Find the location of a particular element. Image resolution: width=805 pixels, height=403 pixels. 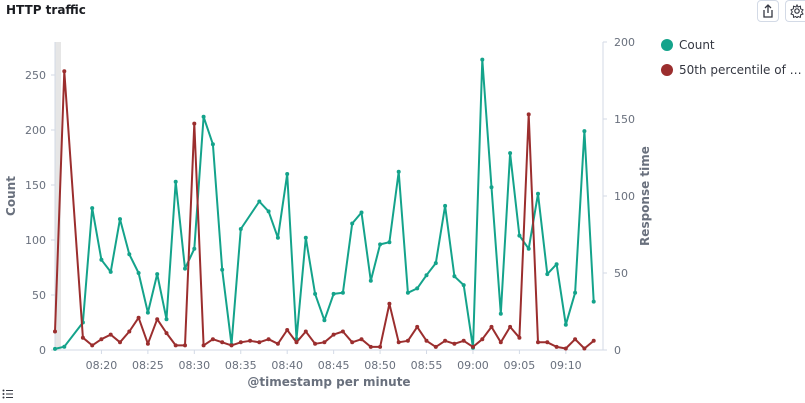

y-right-tick-label: 50 is located at coordinates (621, 273).